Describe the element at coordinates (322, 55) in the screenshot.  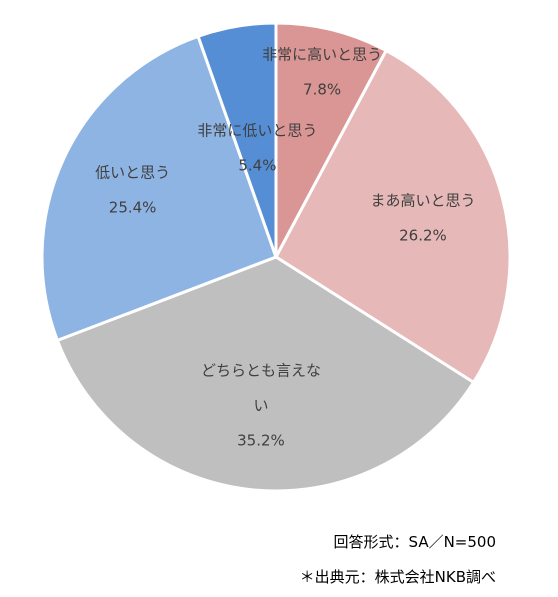
I see `slice-category-label-1: 非常に高いと思う` at that location.